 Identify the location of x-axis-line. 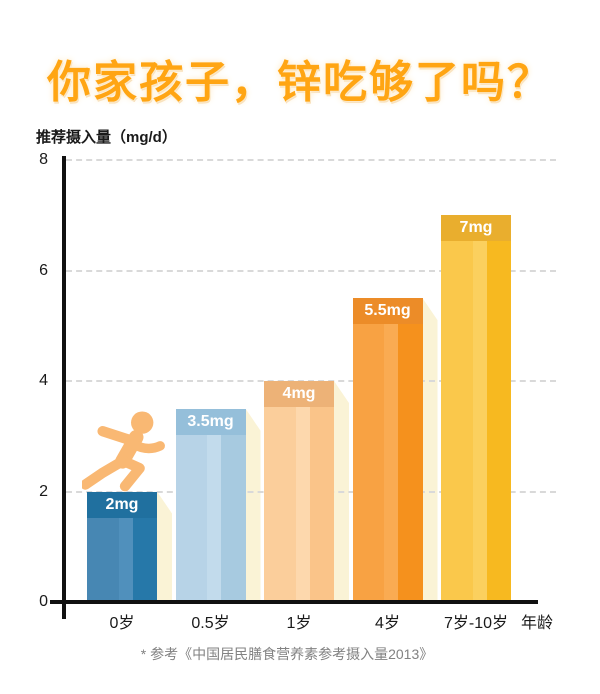
(294, 602).